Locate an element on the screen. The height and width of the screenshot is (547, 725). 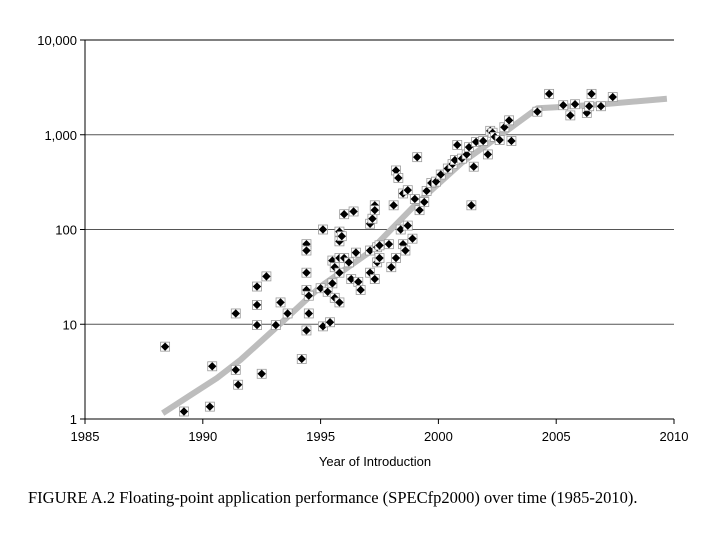
y-tick-label: 1 is located at coordinates (73, 419).